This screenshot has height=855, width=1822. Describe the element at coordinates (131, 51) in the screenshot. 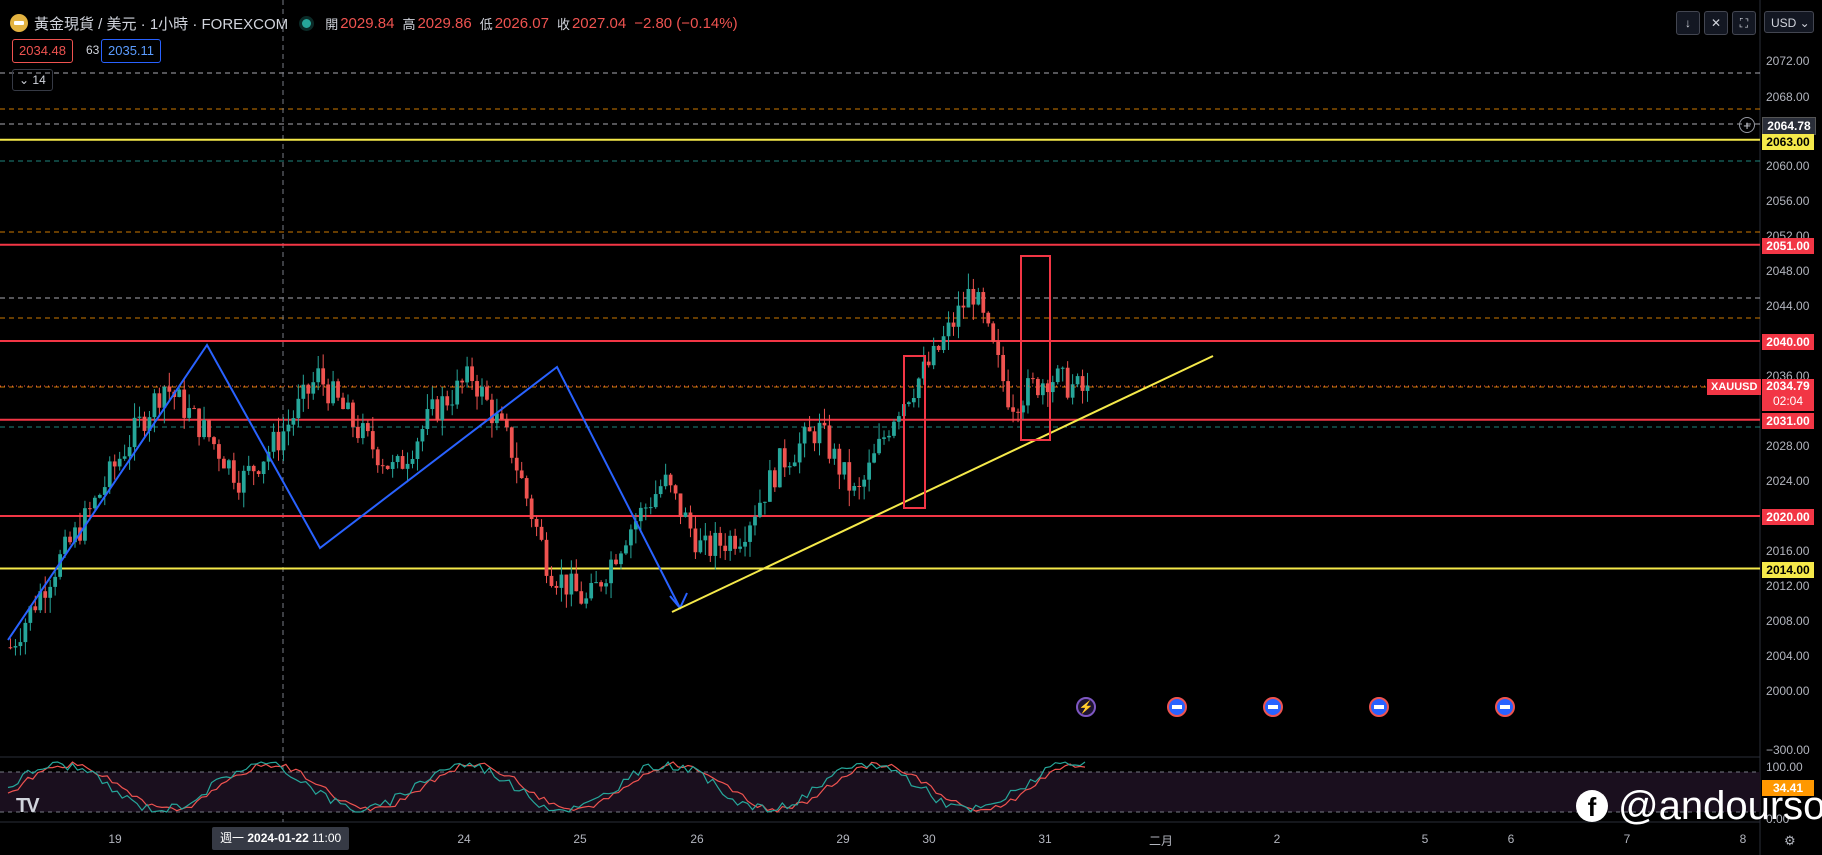

I see `buy-button: 2035.11` at that location.